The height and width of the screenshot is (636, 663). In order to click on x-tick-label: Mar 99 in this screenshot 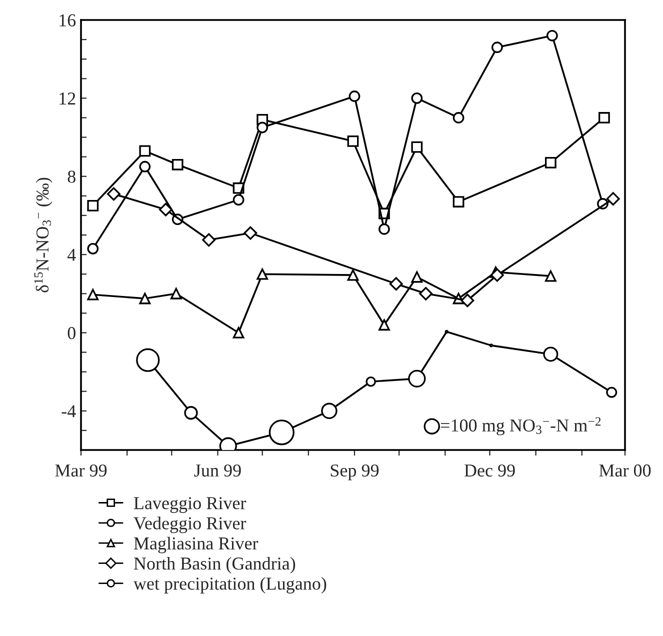, I will do `click(81, 470)`.